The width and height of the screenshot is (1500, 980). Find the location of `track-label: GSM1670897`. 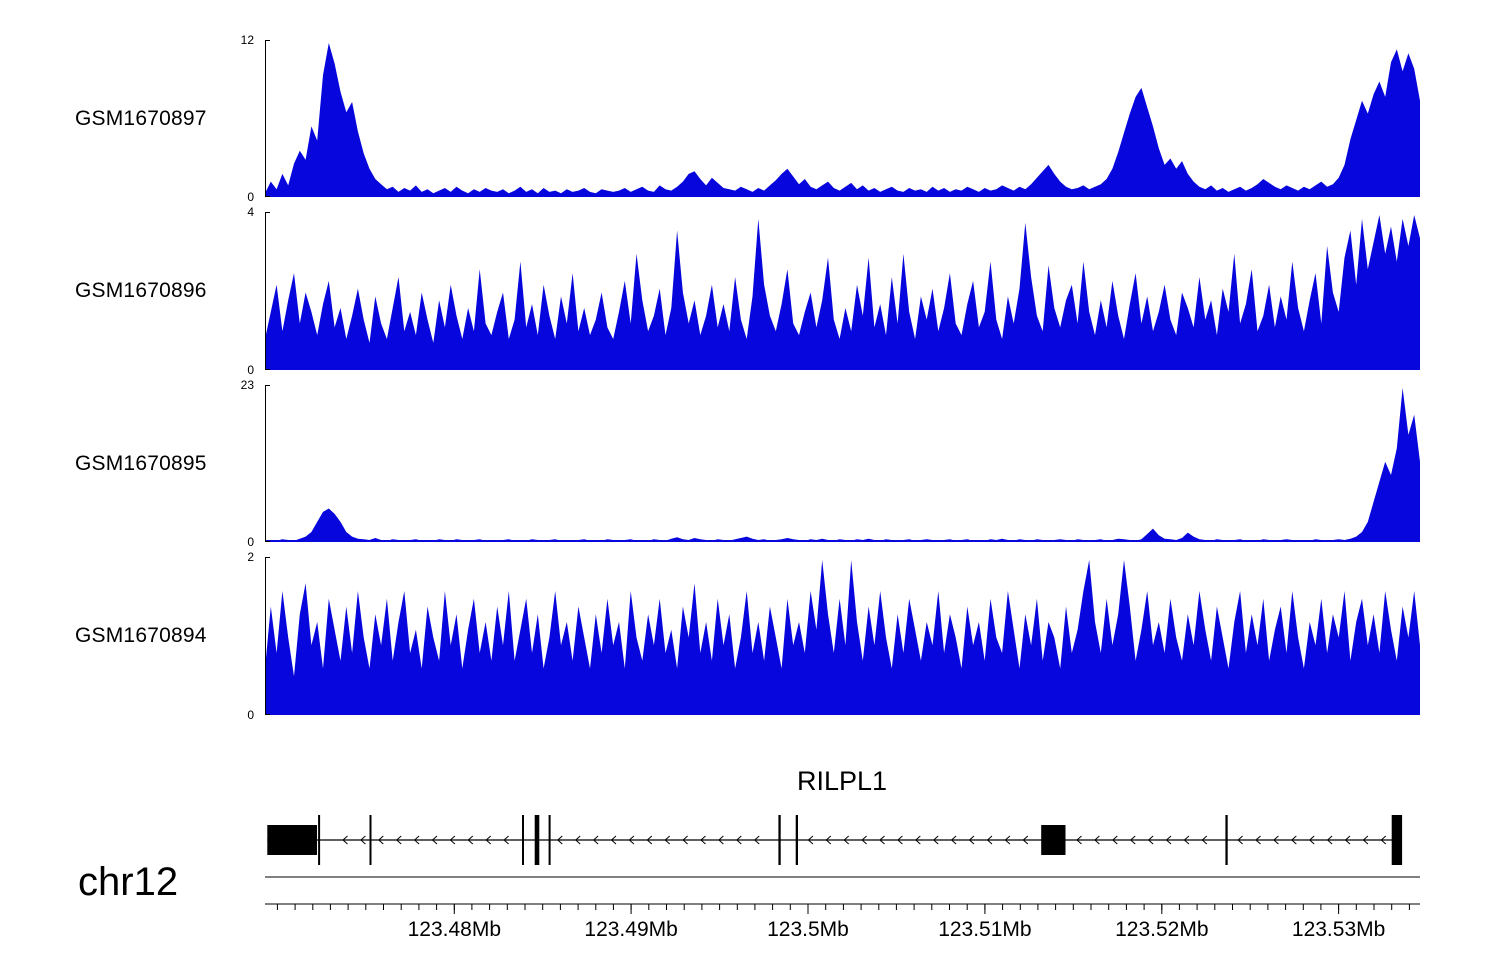

track-label: GSM1670897 is located at coordinates (141, 118).